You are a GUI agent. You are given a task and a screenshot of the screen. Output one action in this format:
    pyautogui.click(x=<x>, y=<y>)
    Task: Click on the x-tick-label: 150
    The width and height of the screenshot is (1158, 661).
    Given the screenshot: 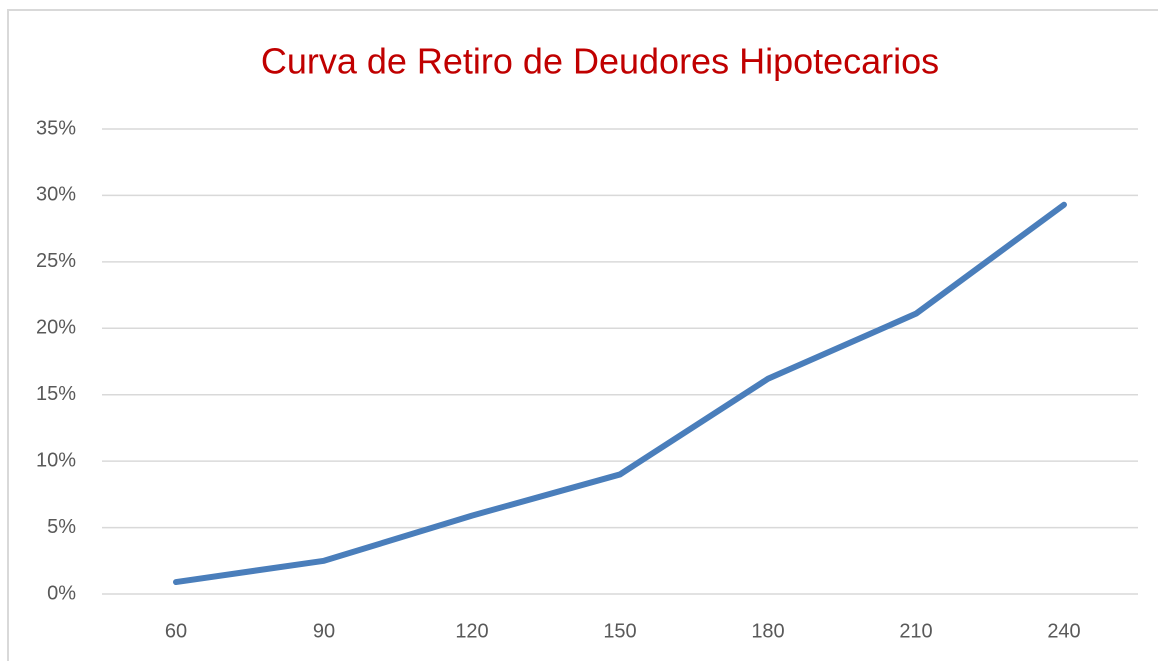 What is the action you would take?
    pyautogui.click(x=619, y=631)
    